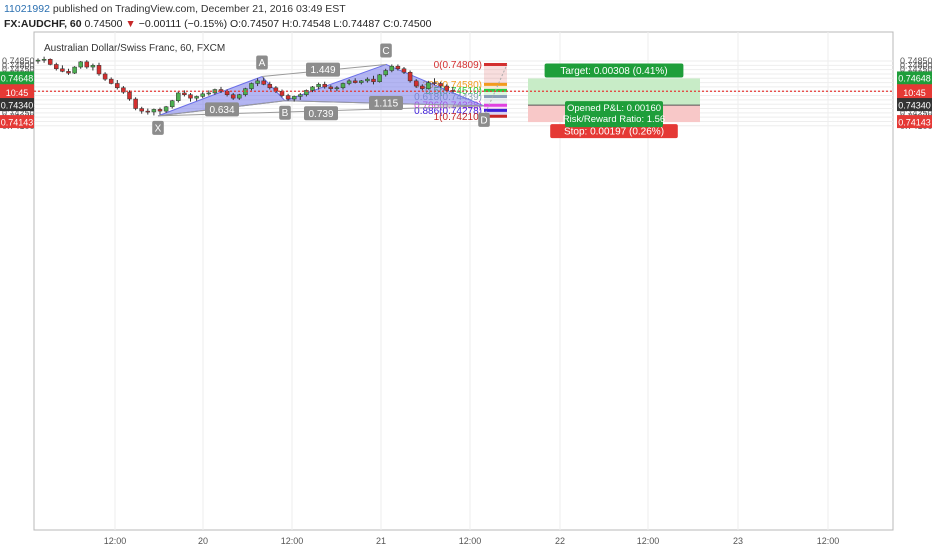 Image resolution: width=932 pixels, height=550 pixels. I want to click on stop-label: Stop: 0.00197 (0.26%), so click(614, 132).